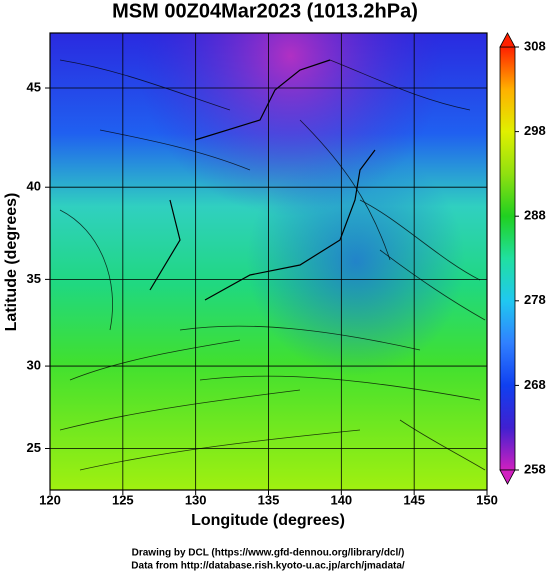 The image size is (548, 573). I want to click on chart-title: MSM 00Z04Mar2023 (1013.2hPa), so click(265, 11).